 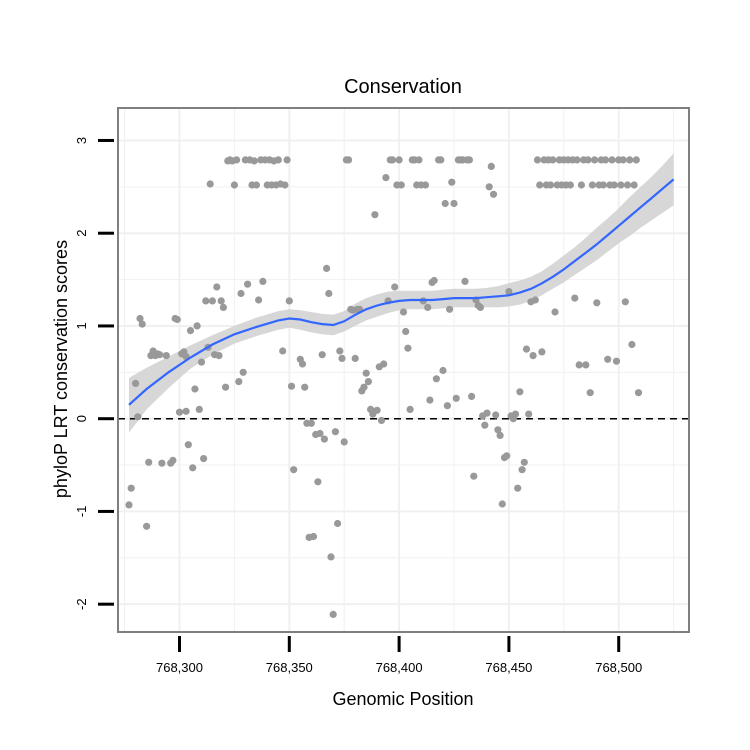 I want to click on x-tick-label: 768,500, so click(x=618, y=667).